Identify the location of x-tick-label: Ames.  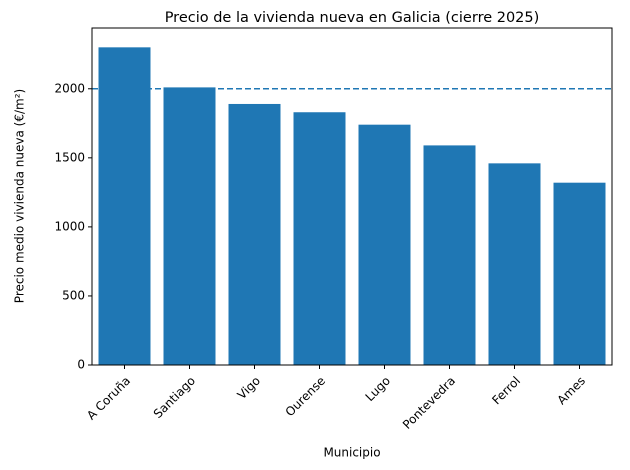
(571, 391).